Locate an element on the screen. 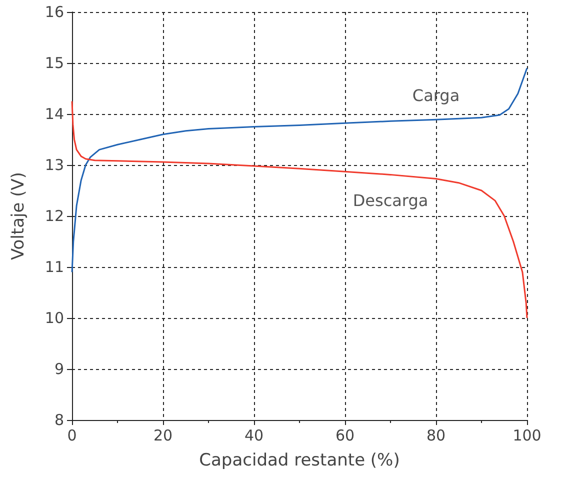 The image size is (569, 491). y-tick-label: 15 is located at coordinates (54, 63).